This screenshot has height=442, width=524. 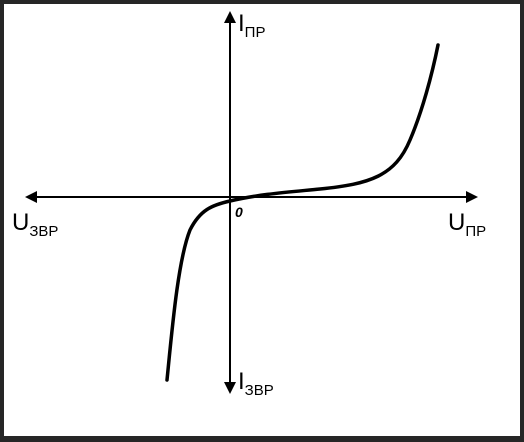 I want to click on x-negative-label: UЗВР, so click(x=35, y=224).